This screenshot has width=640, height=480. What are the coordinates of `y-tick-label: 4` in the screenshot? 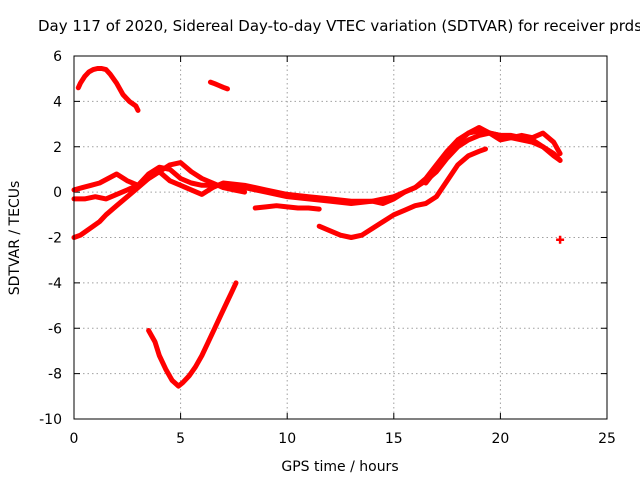 It's located at (57, 102).